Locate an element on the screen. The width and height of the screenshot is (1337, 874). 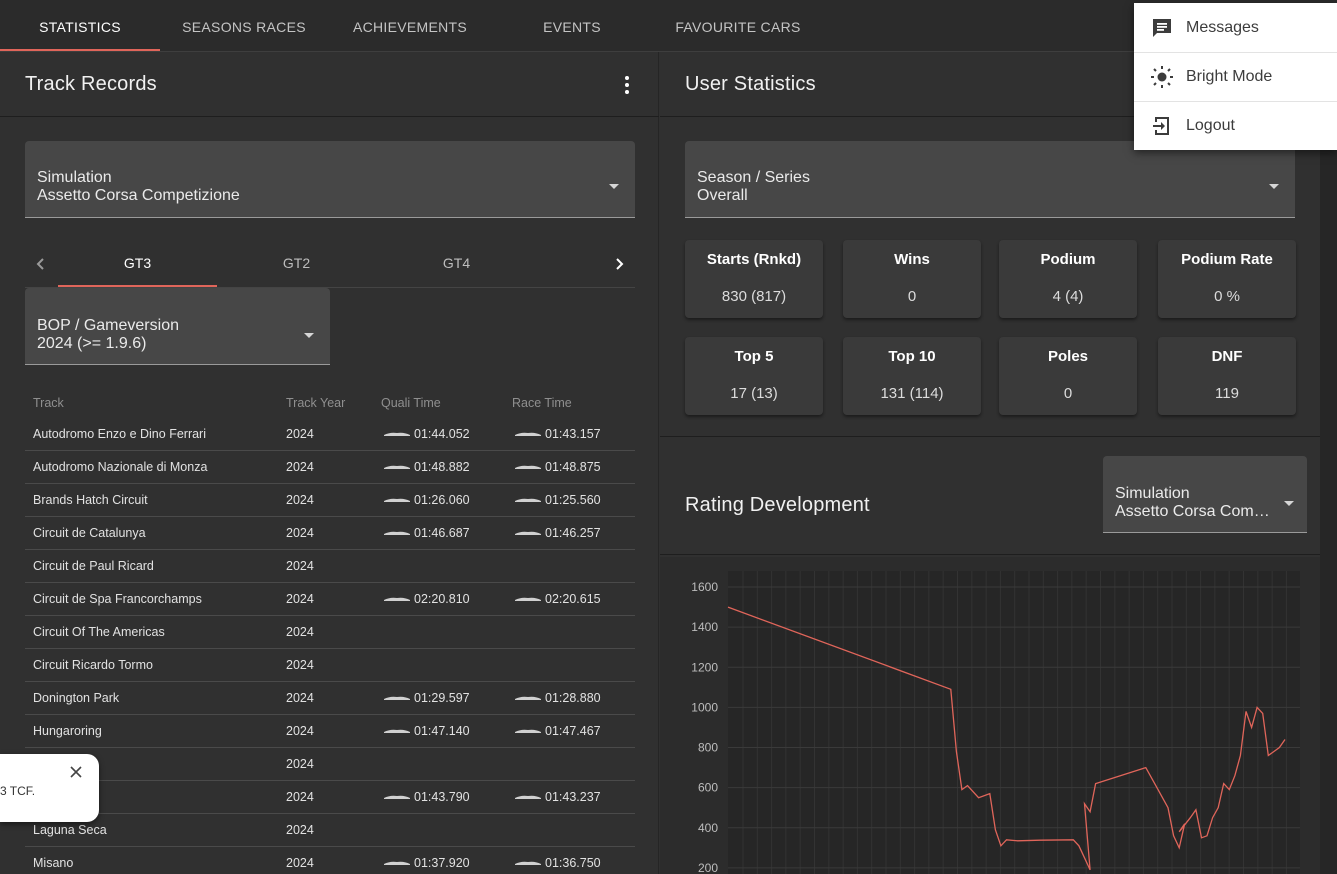
menu-item-logout: Logout is located at coordinates (1235, 125).